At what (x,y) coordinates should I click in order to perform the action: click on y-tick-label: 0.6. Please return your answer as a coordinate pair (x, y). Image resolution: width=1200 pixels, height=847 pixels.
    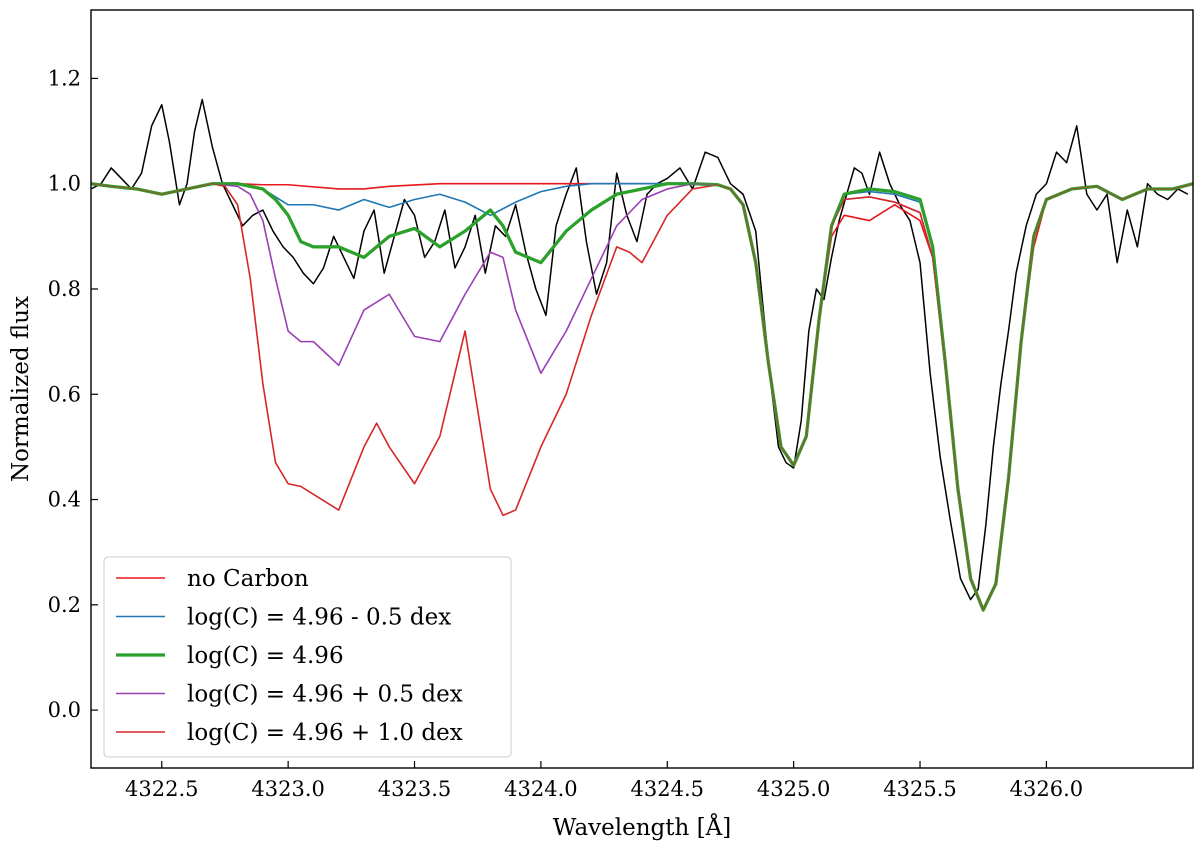
    Looking at the image, I should click on (64, 394).